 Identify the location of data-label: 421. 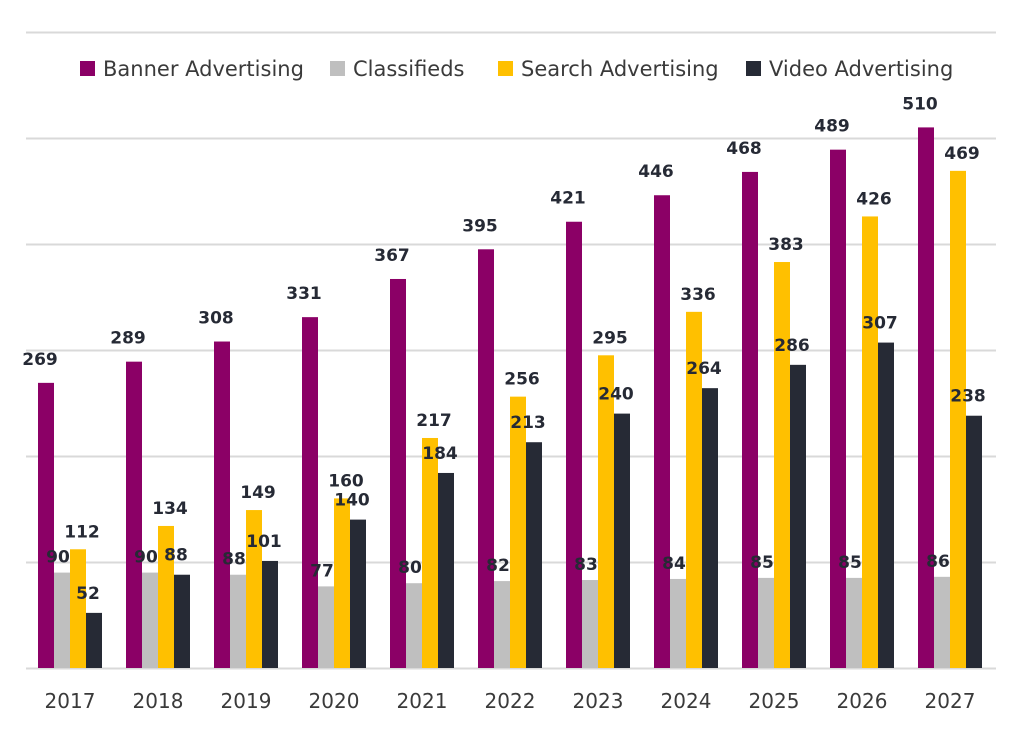
(568, 199).